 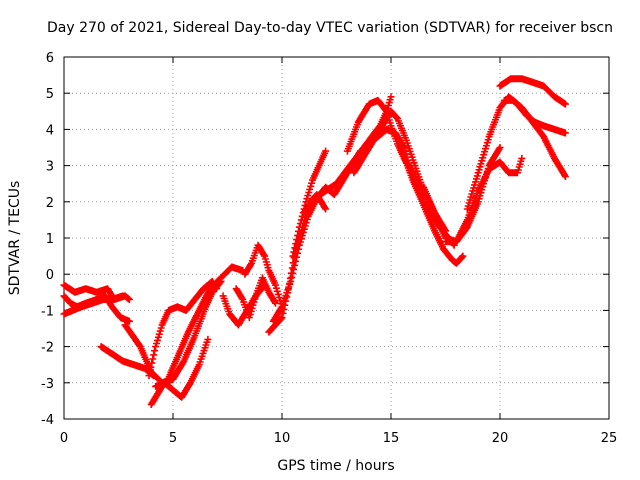 I want to click on series-s15, so click(x=347, y=155).